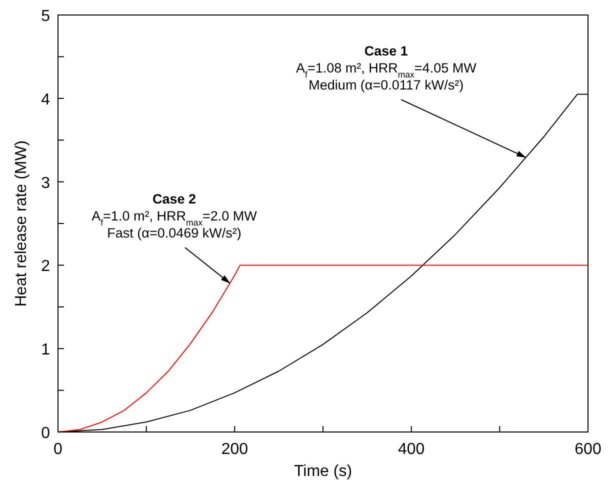 The width and height of the screenshot is (616, 486). Describe the element at coordinates (234, 449) in the screenshot. I see `x-tick-label: 200` at that location.